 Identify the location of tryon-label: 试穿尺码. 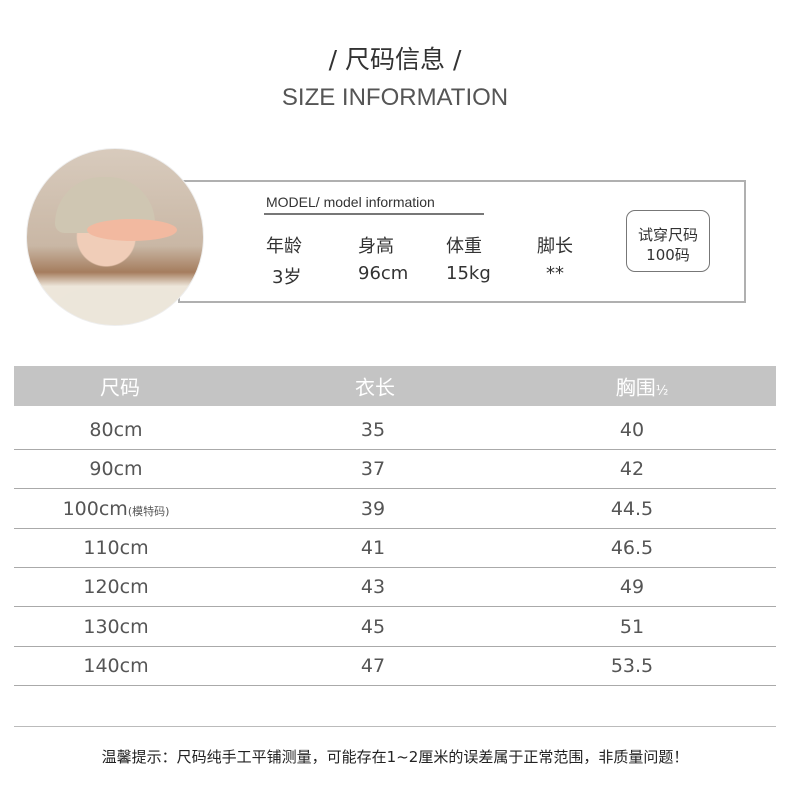
(667, 235).